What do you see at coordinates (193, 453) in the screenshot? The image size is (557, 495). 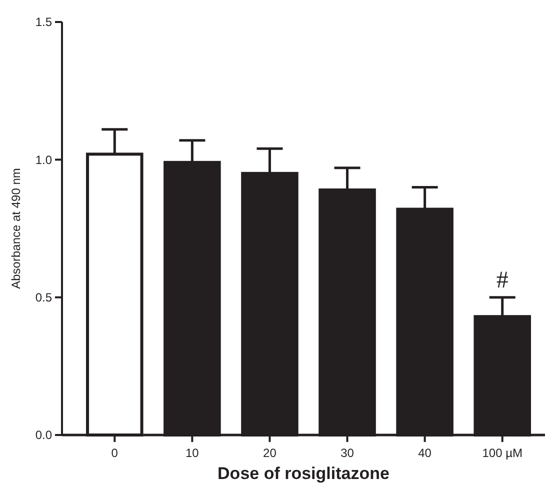 I see `x-tick-label: 10` at bounding box center [193, 453].